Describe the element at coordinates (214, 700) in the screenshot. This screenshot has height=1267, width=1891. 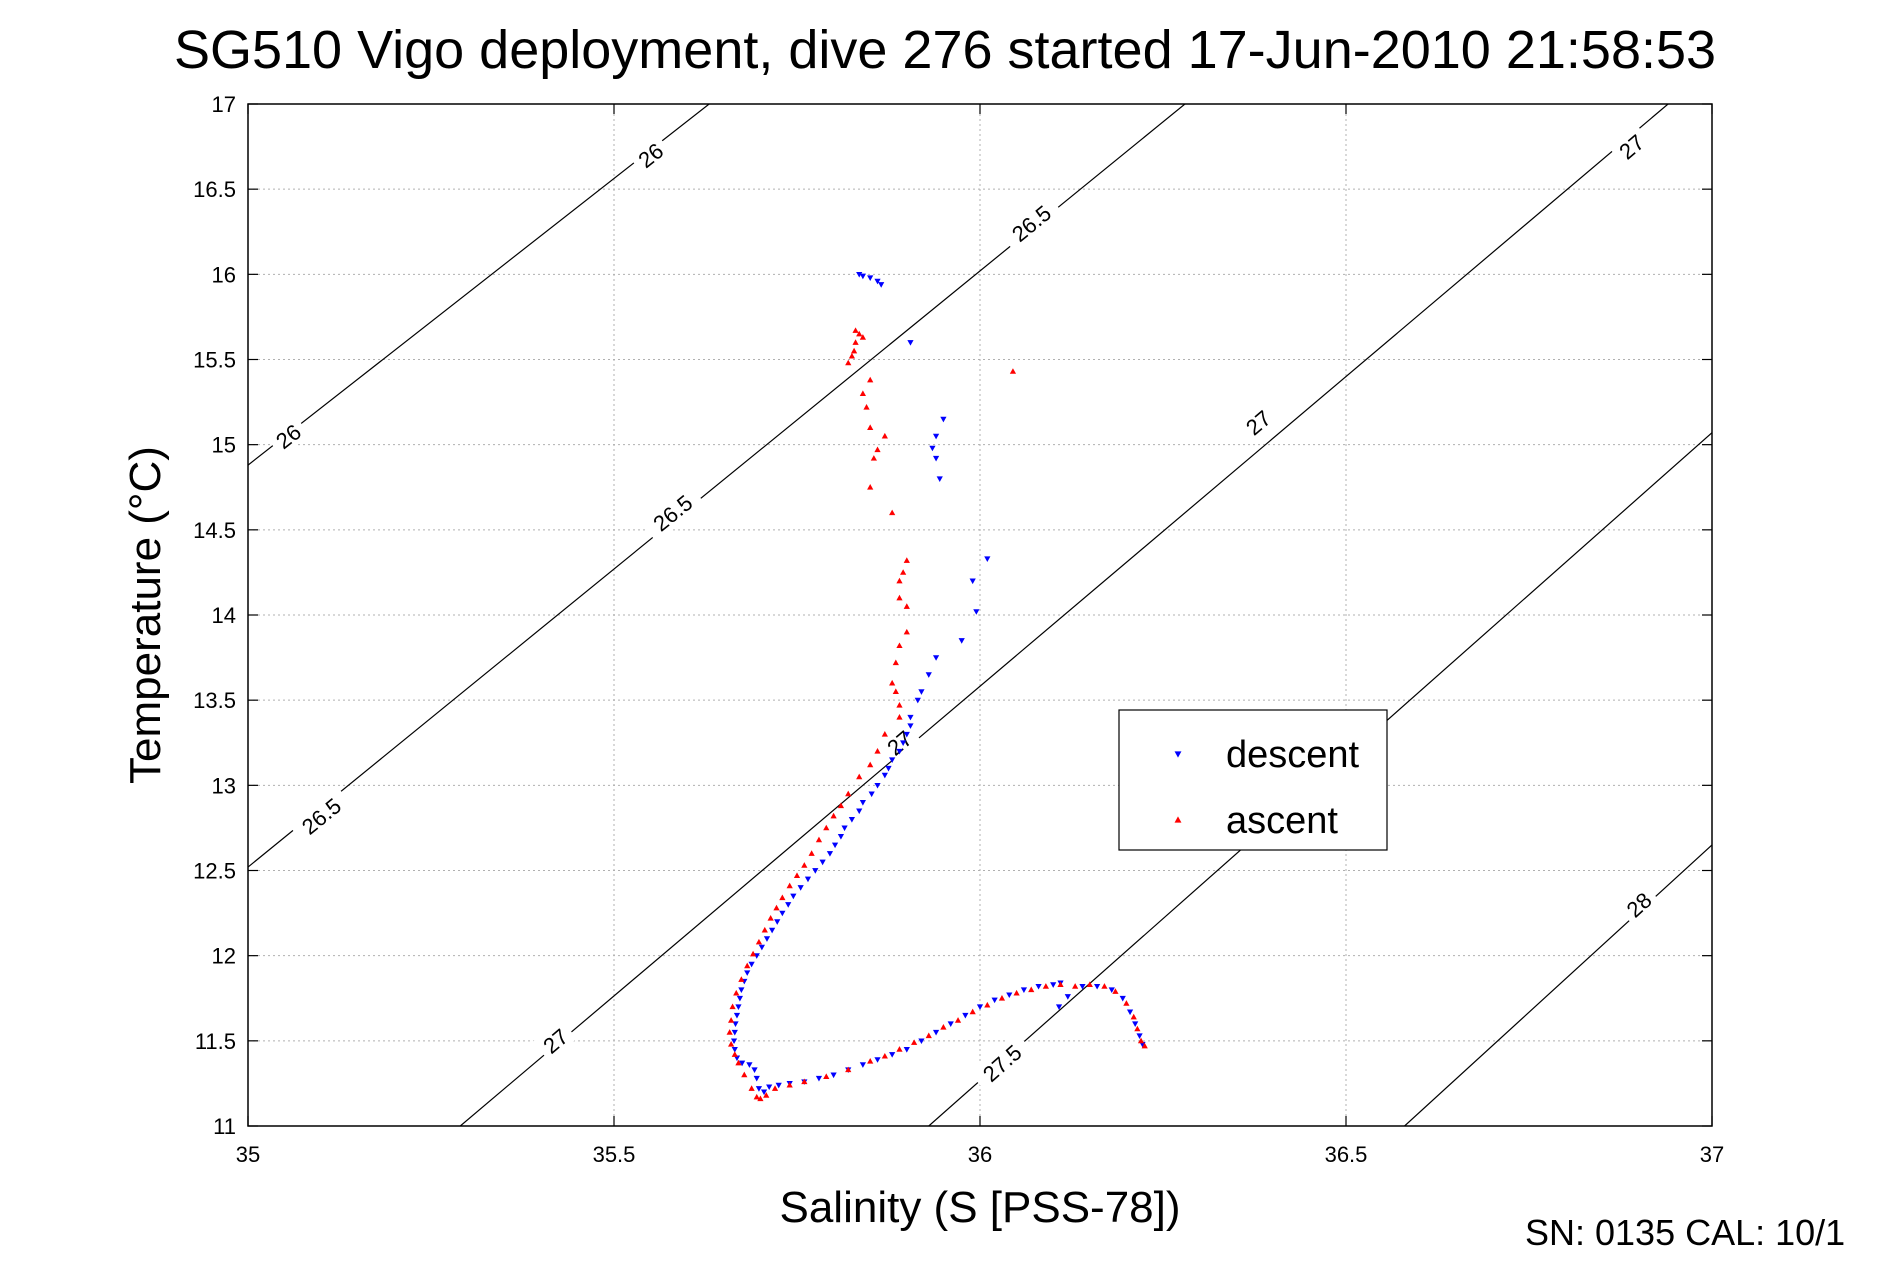
I see `y-tick-label: 13.5` at that location.